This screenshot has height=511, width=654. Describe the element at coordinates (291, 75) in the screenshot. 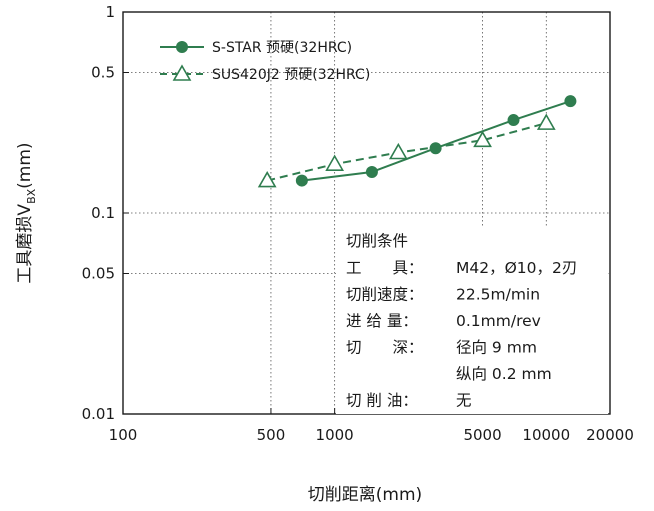

I see `legend-label-sus420j2: SUS420J2 预硬(32HRC)` at that location.